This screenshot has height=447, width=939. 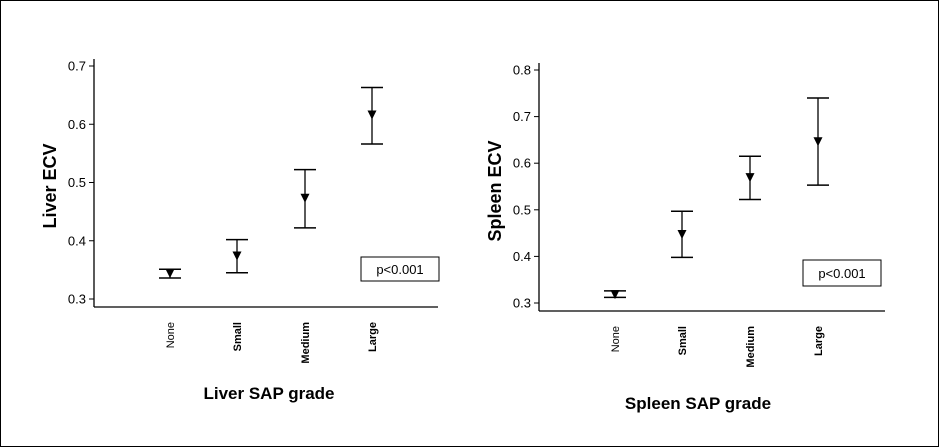 I want to click on spleen-y-tick-label: 0.3, so click(x=522, y=303).